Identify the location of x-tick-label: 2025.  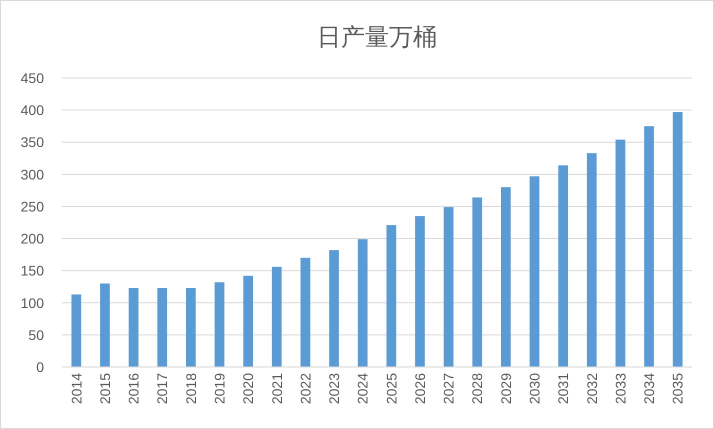
(391, 388).